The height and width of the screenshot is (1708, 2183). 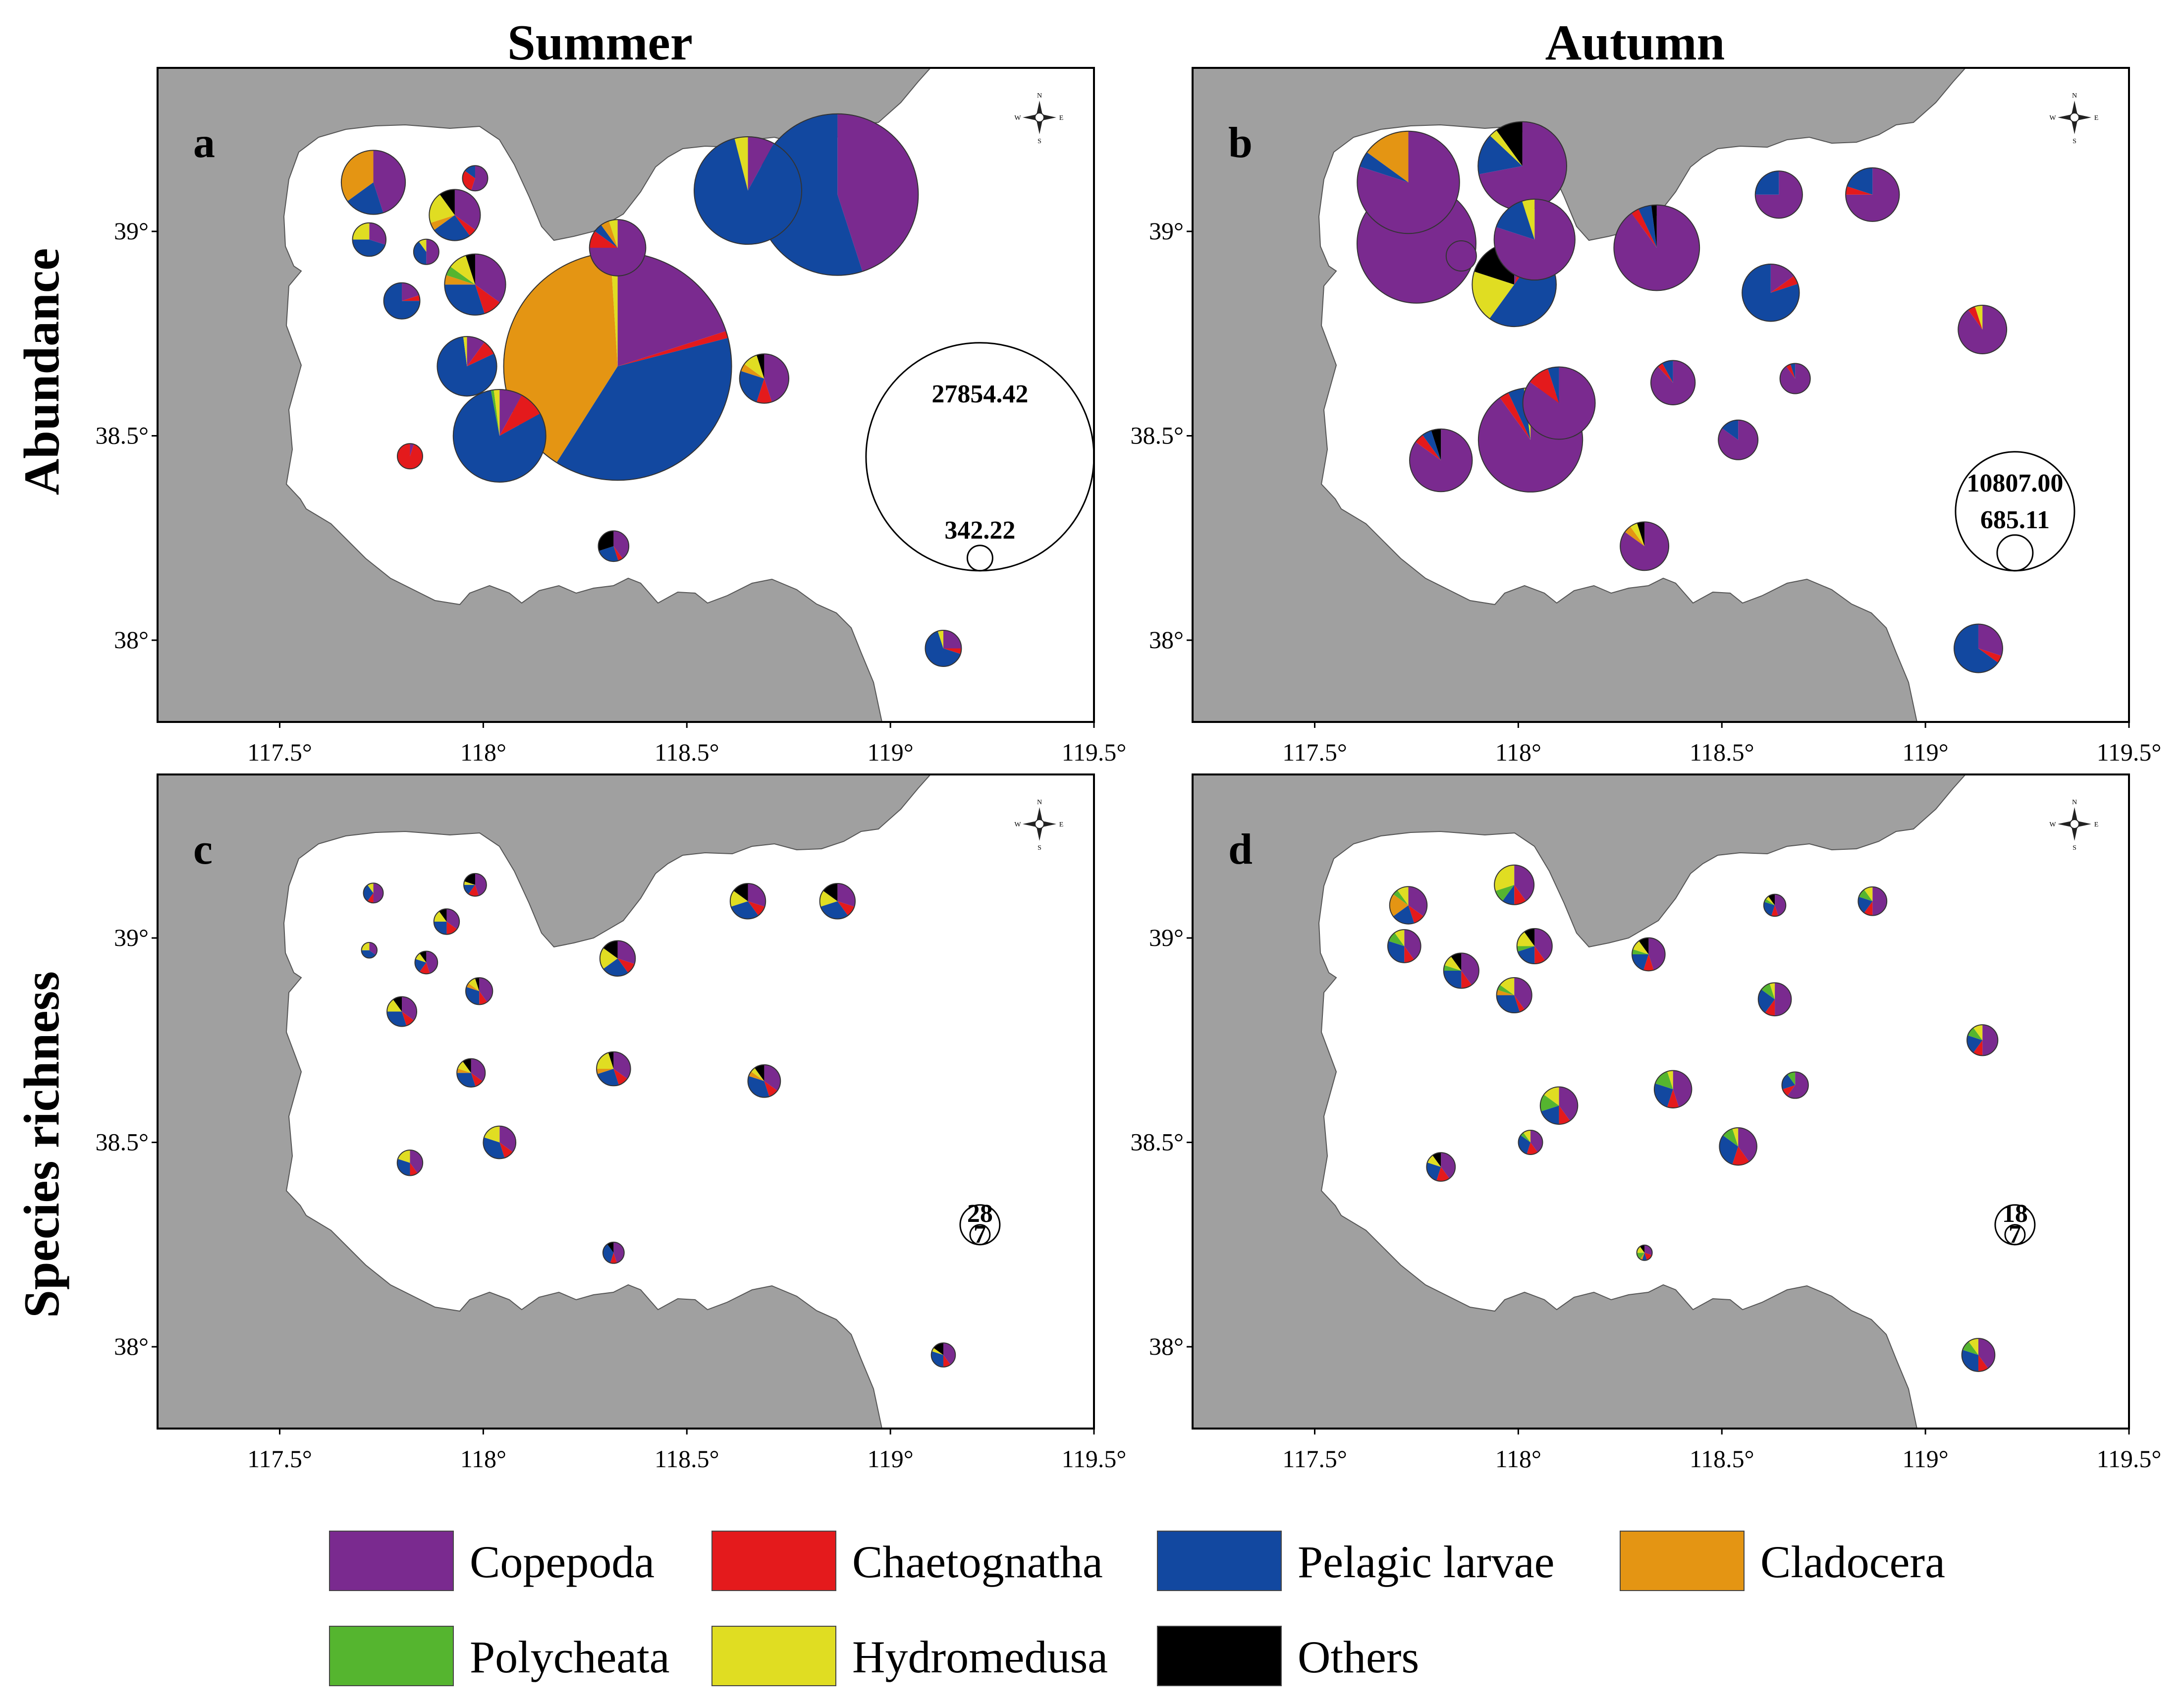 What do you see at coordinates (1094, 752) in the screenshot?
I see `lon-tick-label: 119.5°` at bounding box center [1094, 752].